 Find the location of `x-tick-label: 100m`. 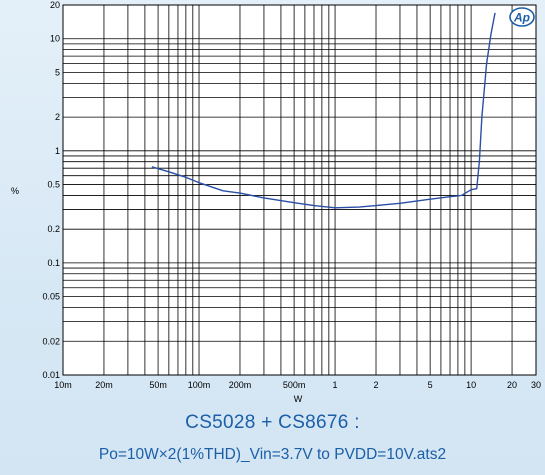

x-tick-label: 100m is located at coordinates (199, 385).